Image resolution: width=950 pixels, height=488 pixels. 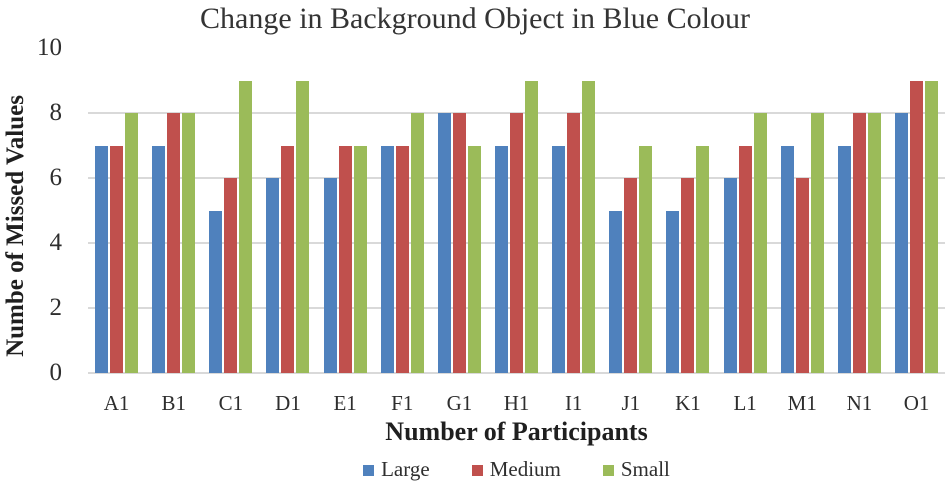 I want to click on bar-group-o1, so click(x=916, y=210).